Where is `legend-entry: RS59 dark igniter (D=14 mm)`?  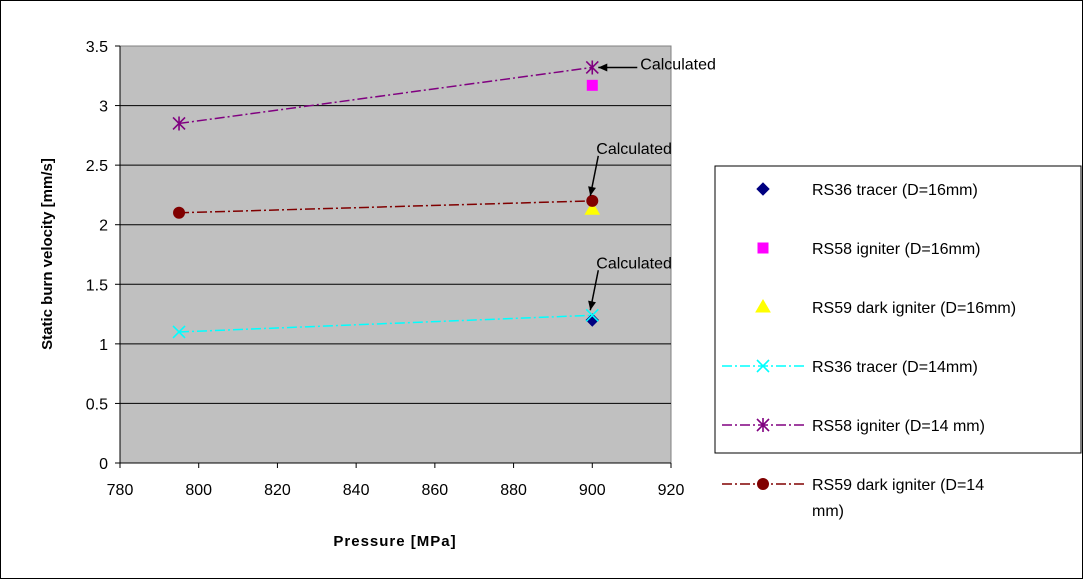
legend-entry: RS59 dark igniter (D=14 mm) is located at coordinates (853, 498).